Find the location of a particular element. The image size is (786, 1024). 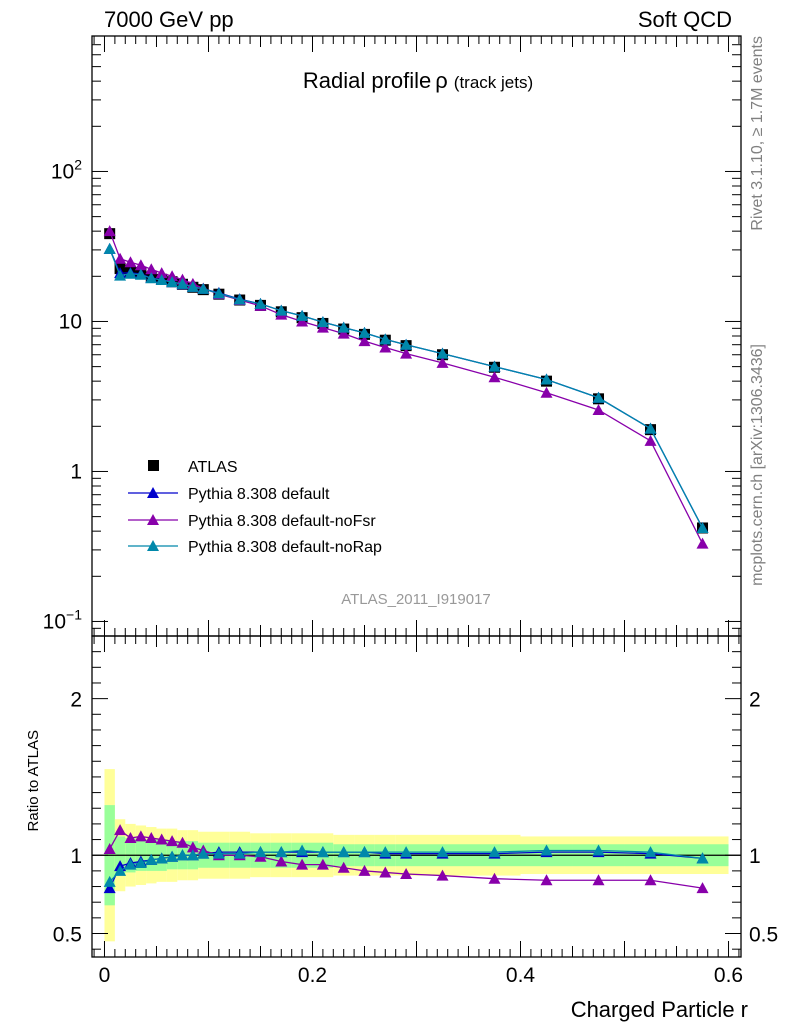

plot-title-symbol: ρ is located at coordinates (441, 80).